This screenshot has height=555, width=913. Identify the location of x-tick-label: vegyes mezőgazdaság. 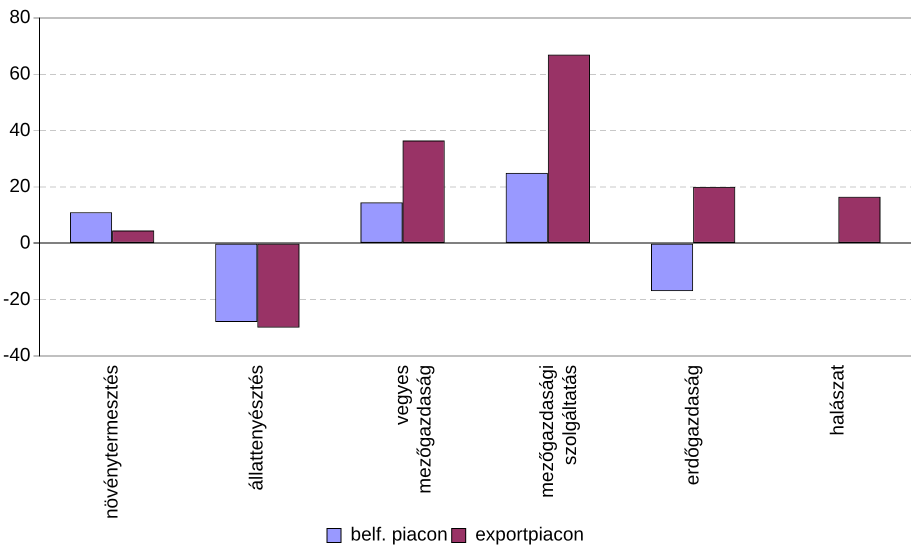
(414, 429).